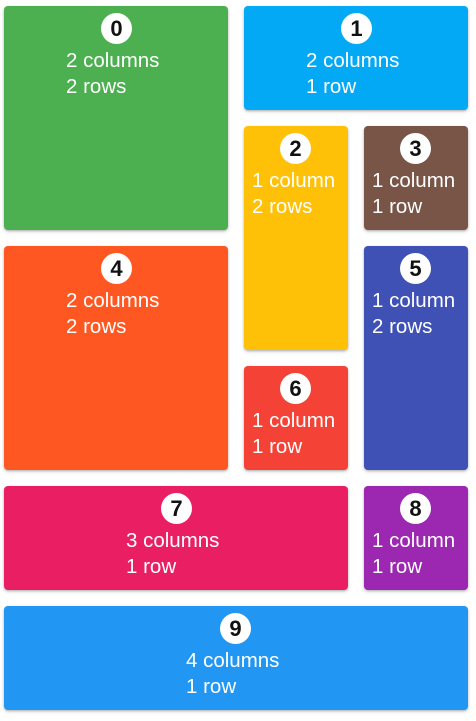 The image size is (476, 721). I want to click on grid-tile: 3 1 column 1 row, so click(416, 178).